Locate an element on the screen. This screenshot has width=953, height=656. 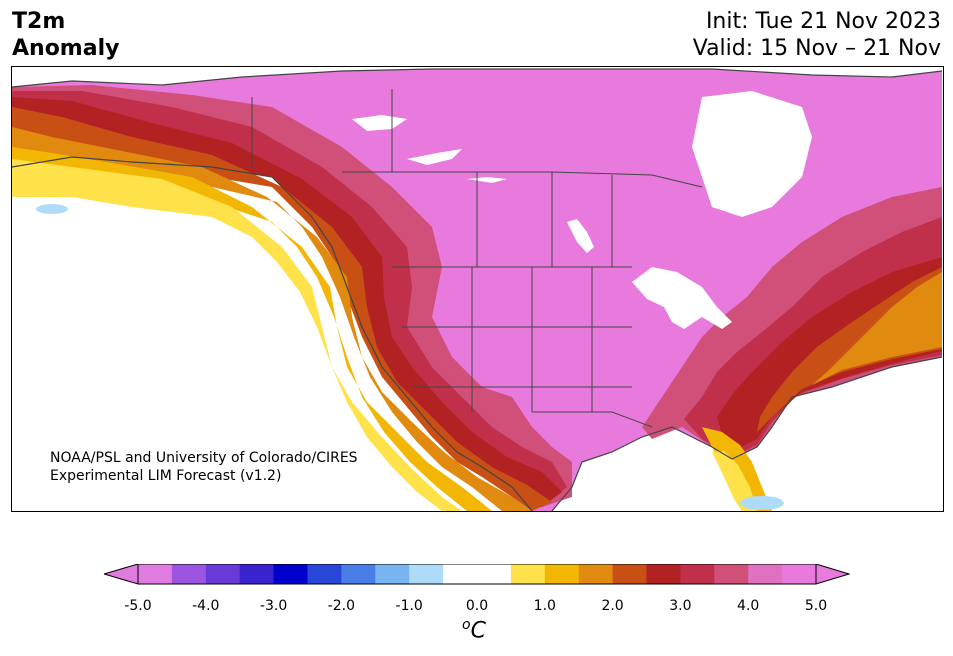
map-title: T2m Anomaly is located at coordinates (65, 35).